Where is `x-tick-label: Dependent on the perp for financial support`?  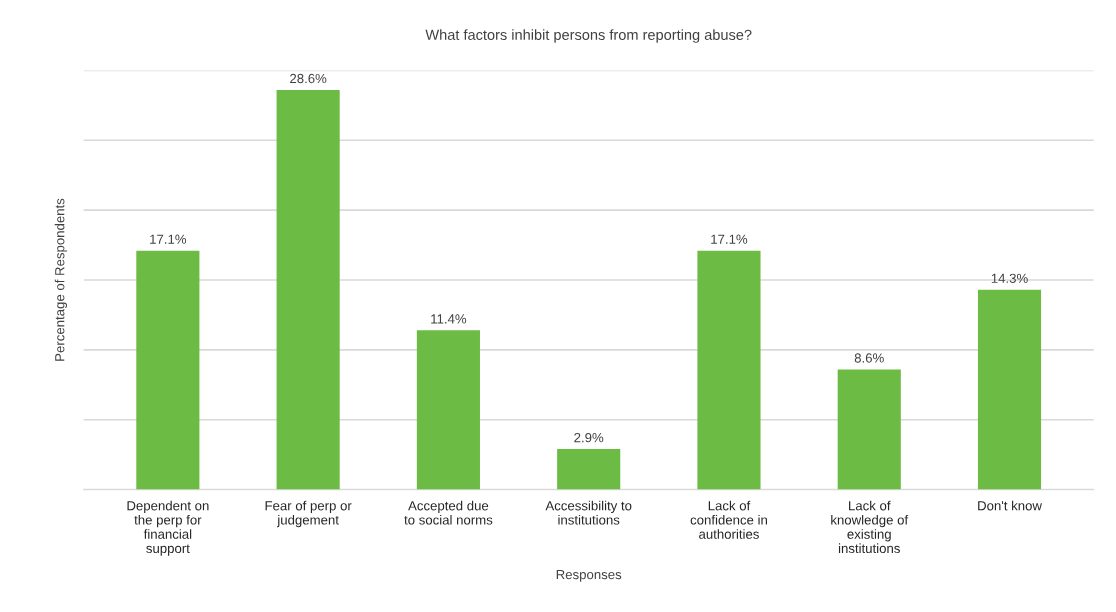 x-tick-label: Dependent on the perp for financial support is located at coordinates (168, 528).